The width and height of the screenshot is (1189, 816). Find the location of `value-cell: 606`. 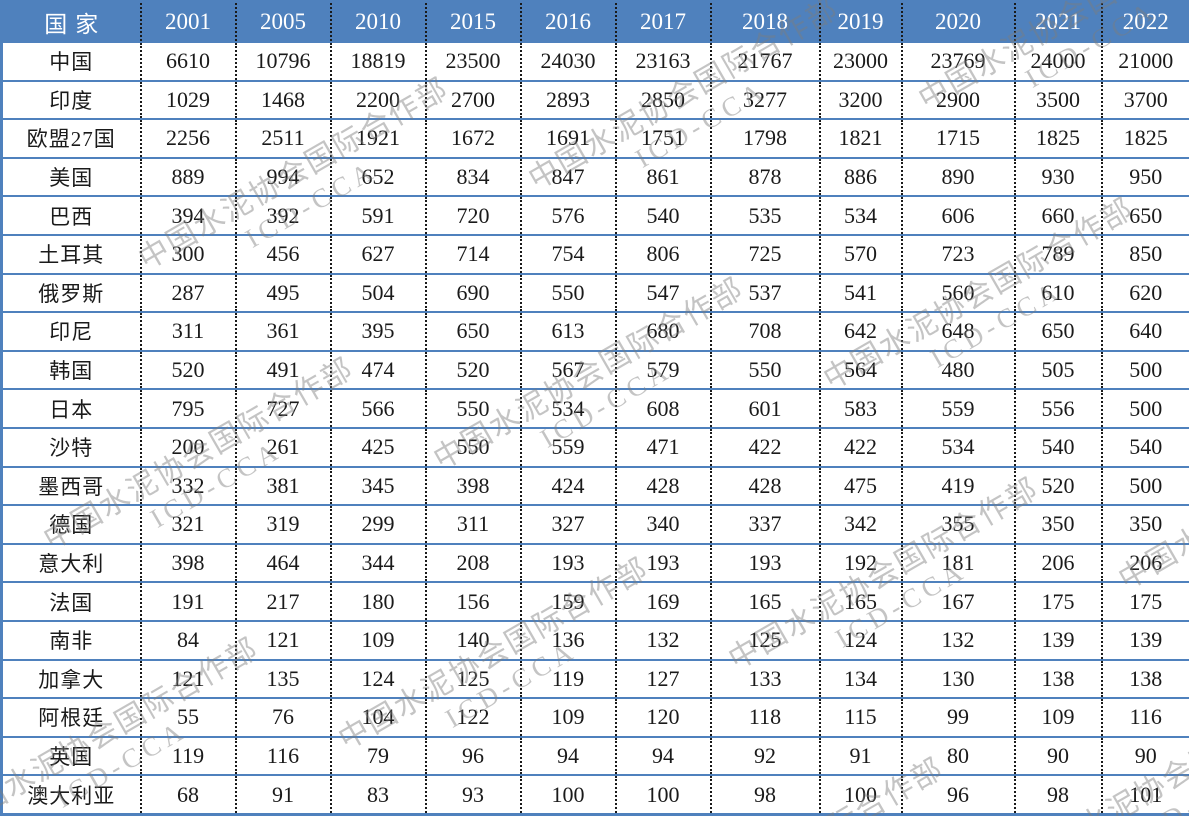

value-cell: 606 is located at coordinates (957, 215).